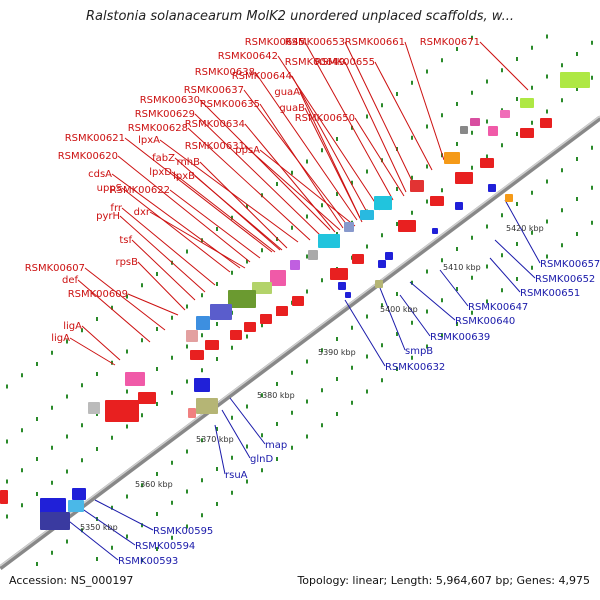 This screenshot has height=600, width=600. I want to click on upper-gene-label: rnhB, so click(189, 162).